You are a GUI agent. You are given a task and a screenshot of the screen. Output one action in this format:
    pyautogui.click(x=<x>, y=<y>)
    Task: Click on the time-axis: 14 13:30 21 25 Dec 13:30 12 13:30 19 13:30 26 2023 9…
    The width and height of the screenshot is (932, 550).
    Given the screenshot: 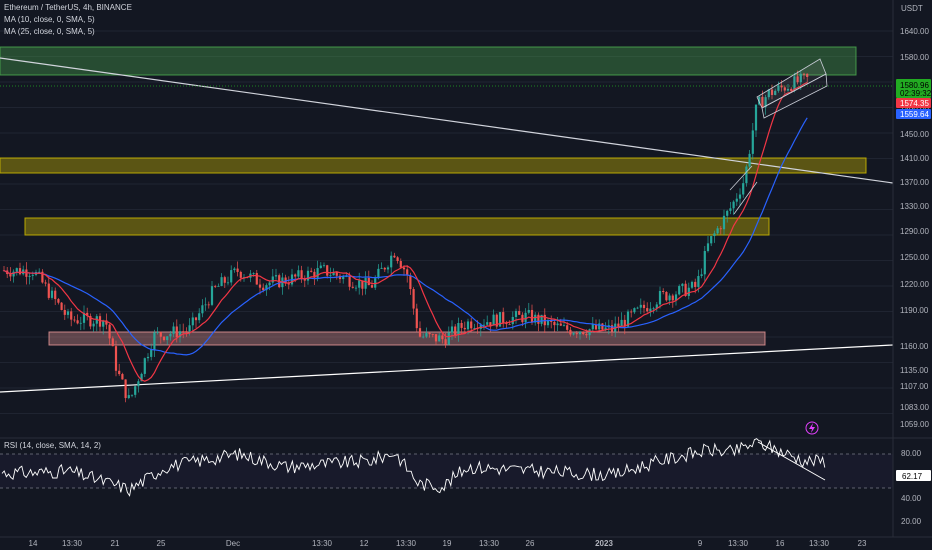 What is the action you would take?
    pyautogui.click(x=448, y=543)
    